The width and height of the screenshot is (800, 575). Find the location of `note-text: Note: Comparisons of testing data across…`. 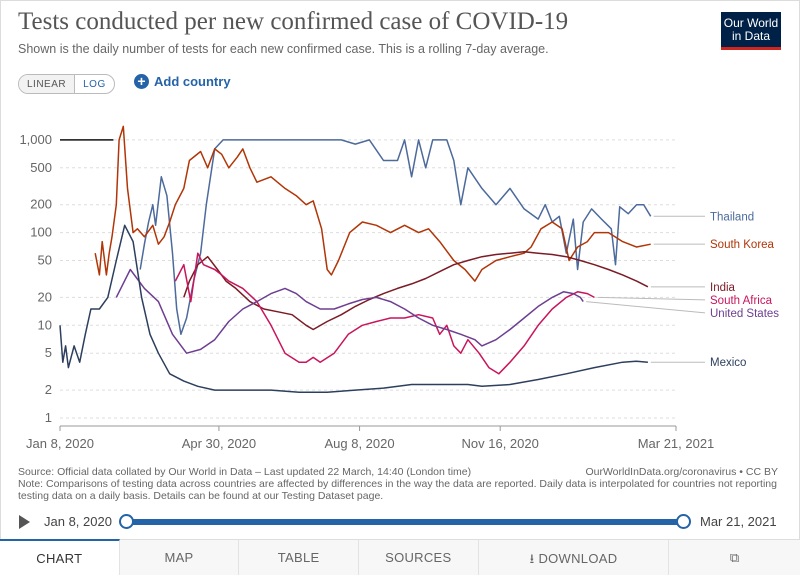

note-text: Note: Comparisons of testing data across… is located at coordinates (397, 490).